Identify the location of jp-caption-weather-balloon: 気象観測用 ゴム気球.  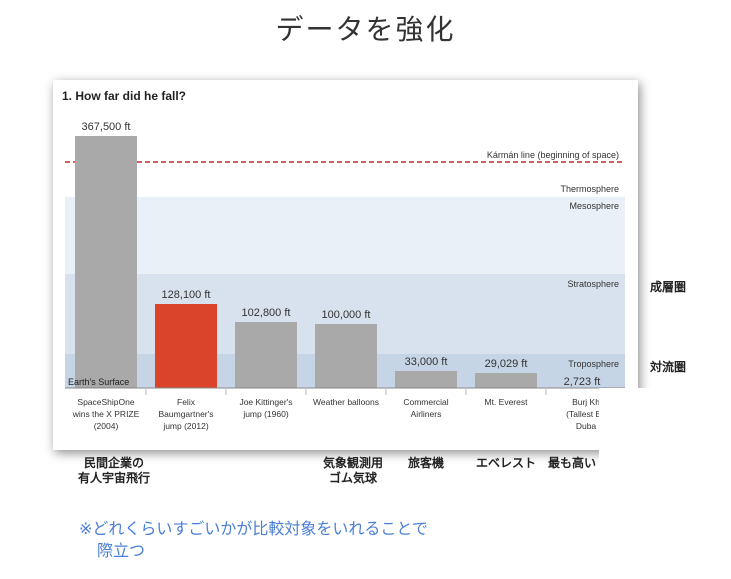
(353, 471).